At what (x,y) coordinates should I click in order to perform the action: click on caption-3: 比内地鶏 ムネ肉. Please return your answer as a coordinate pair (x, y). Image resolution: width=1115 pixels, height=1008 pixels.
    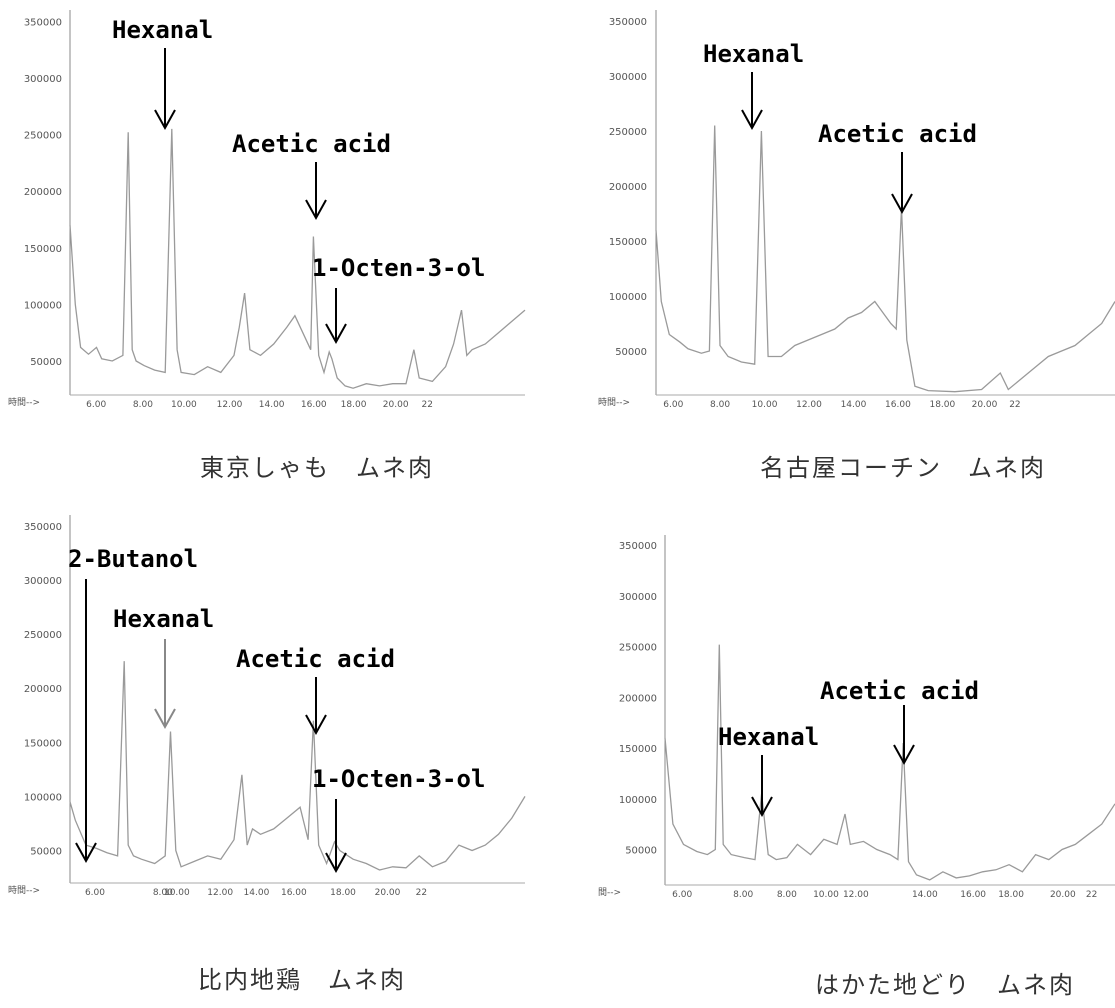
    Looking at the image, I should click on (302, 980).